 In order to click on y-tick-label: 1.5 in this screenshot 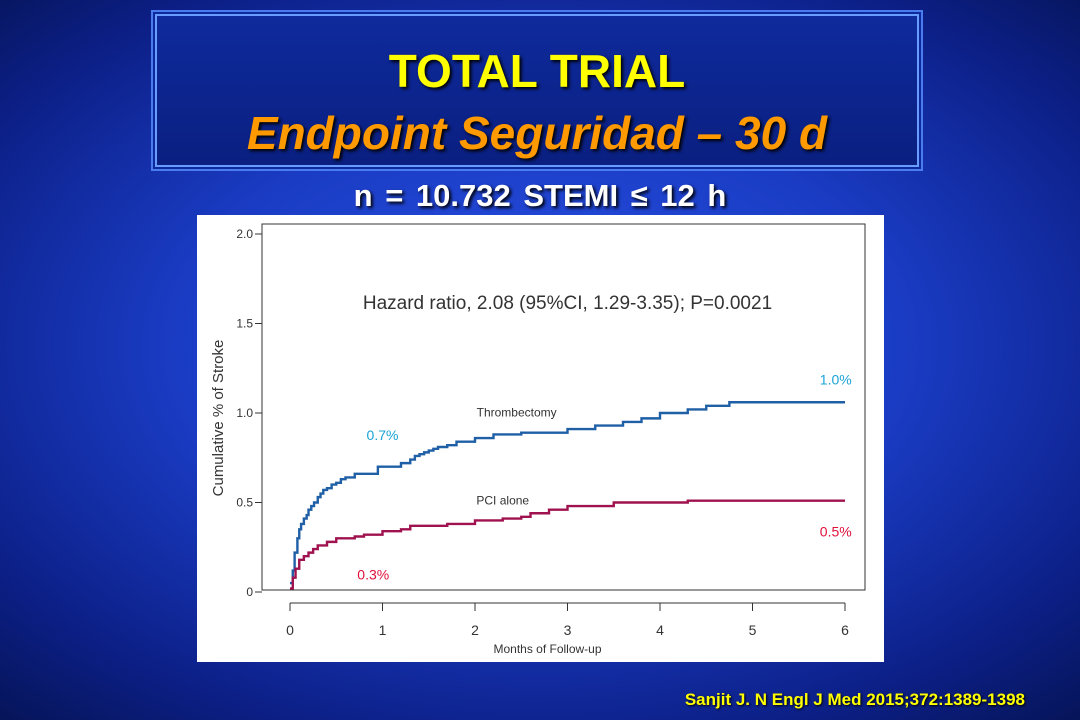, I will do `click(244, 324)`.